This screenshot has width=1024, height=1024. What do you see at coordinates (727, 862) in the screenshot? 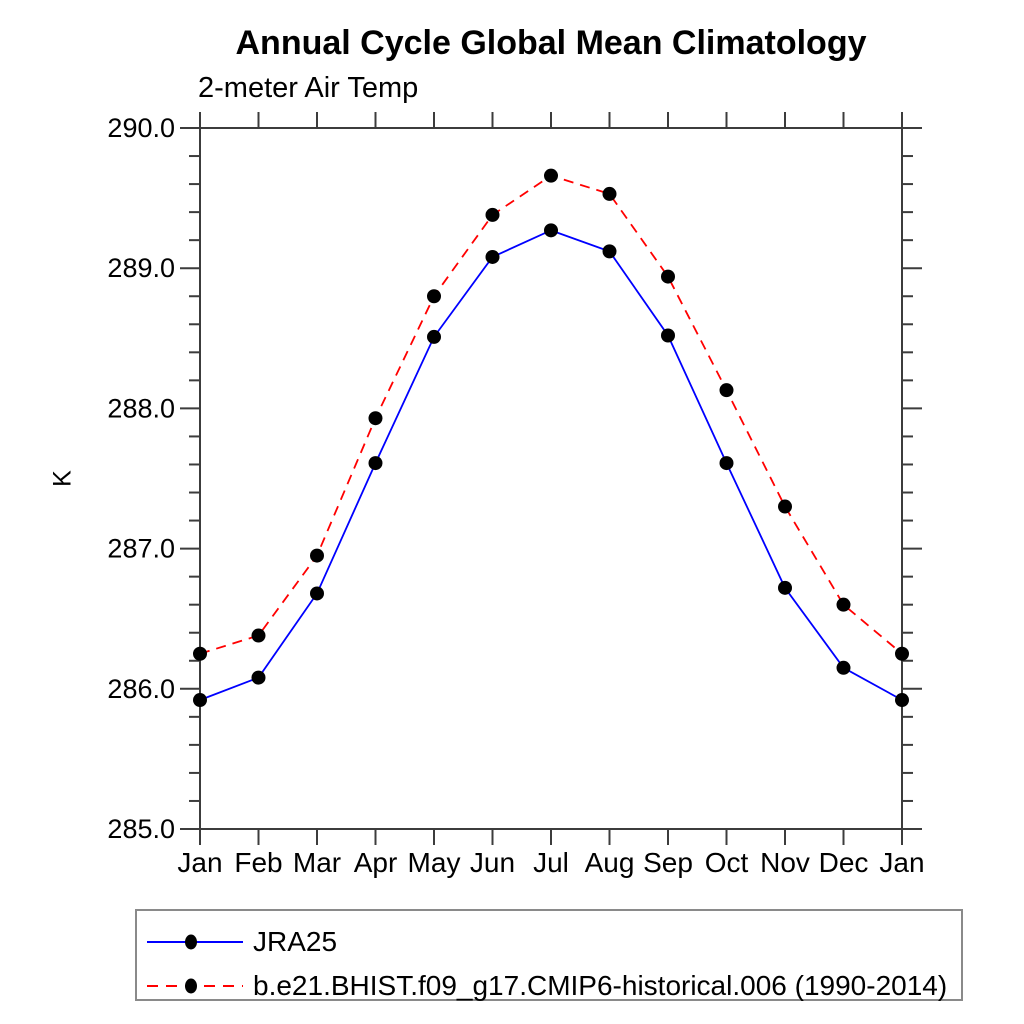
I see `x-tick-label: Oct` at bounding box center [727, 862].